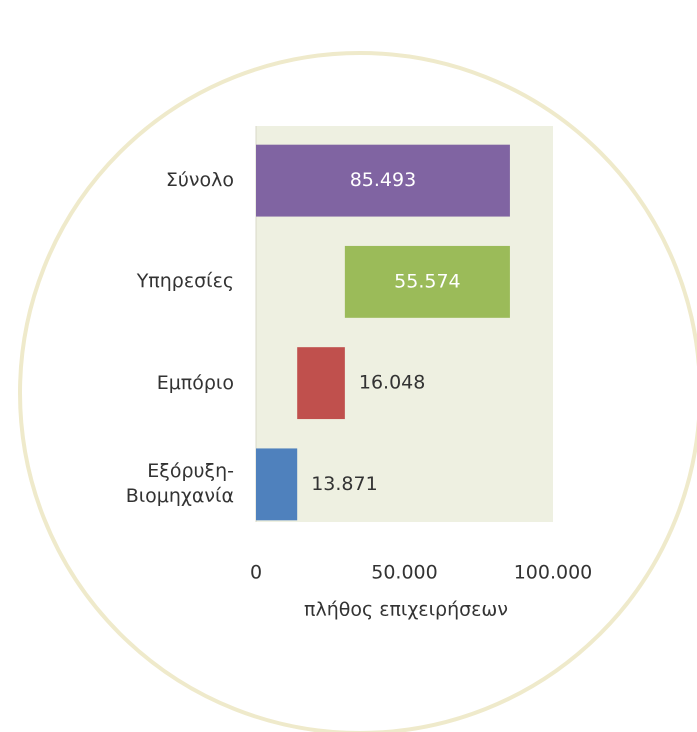  Describe the element at coordinates (199, 180) in the screenshot. I see `y-tick-label: Σύνολο` at that location.